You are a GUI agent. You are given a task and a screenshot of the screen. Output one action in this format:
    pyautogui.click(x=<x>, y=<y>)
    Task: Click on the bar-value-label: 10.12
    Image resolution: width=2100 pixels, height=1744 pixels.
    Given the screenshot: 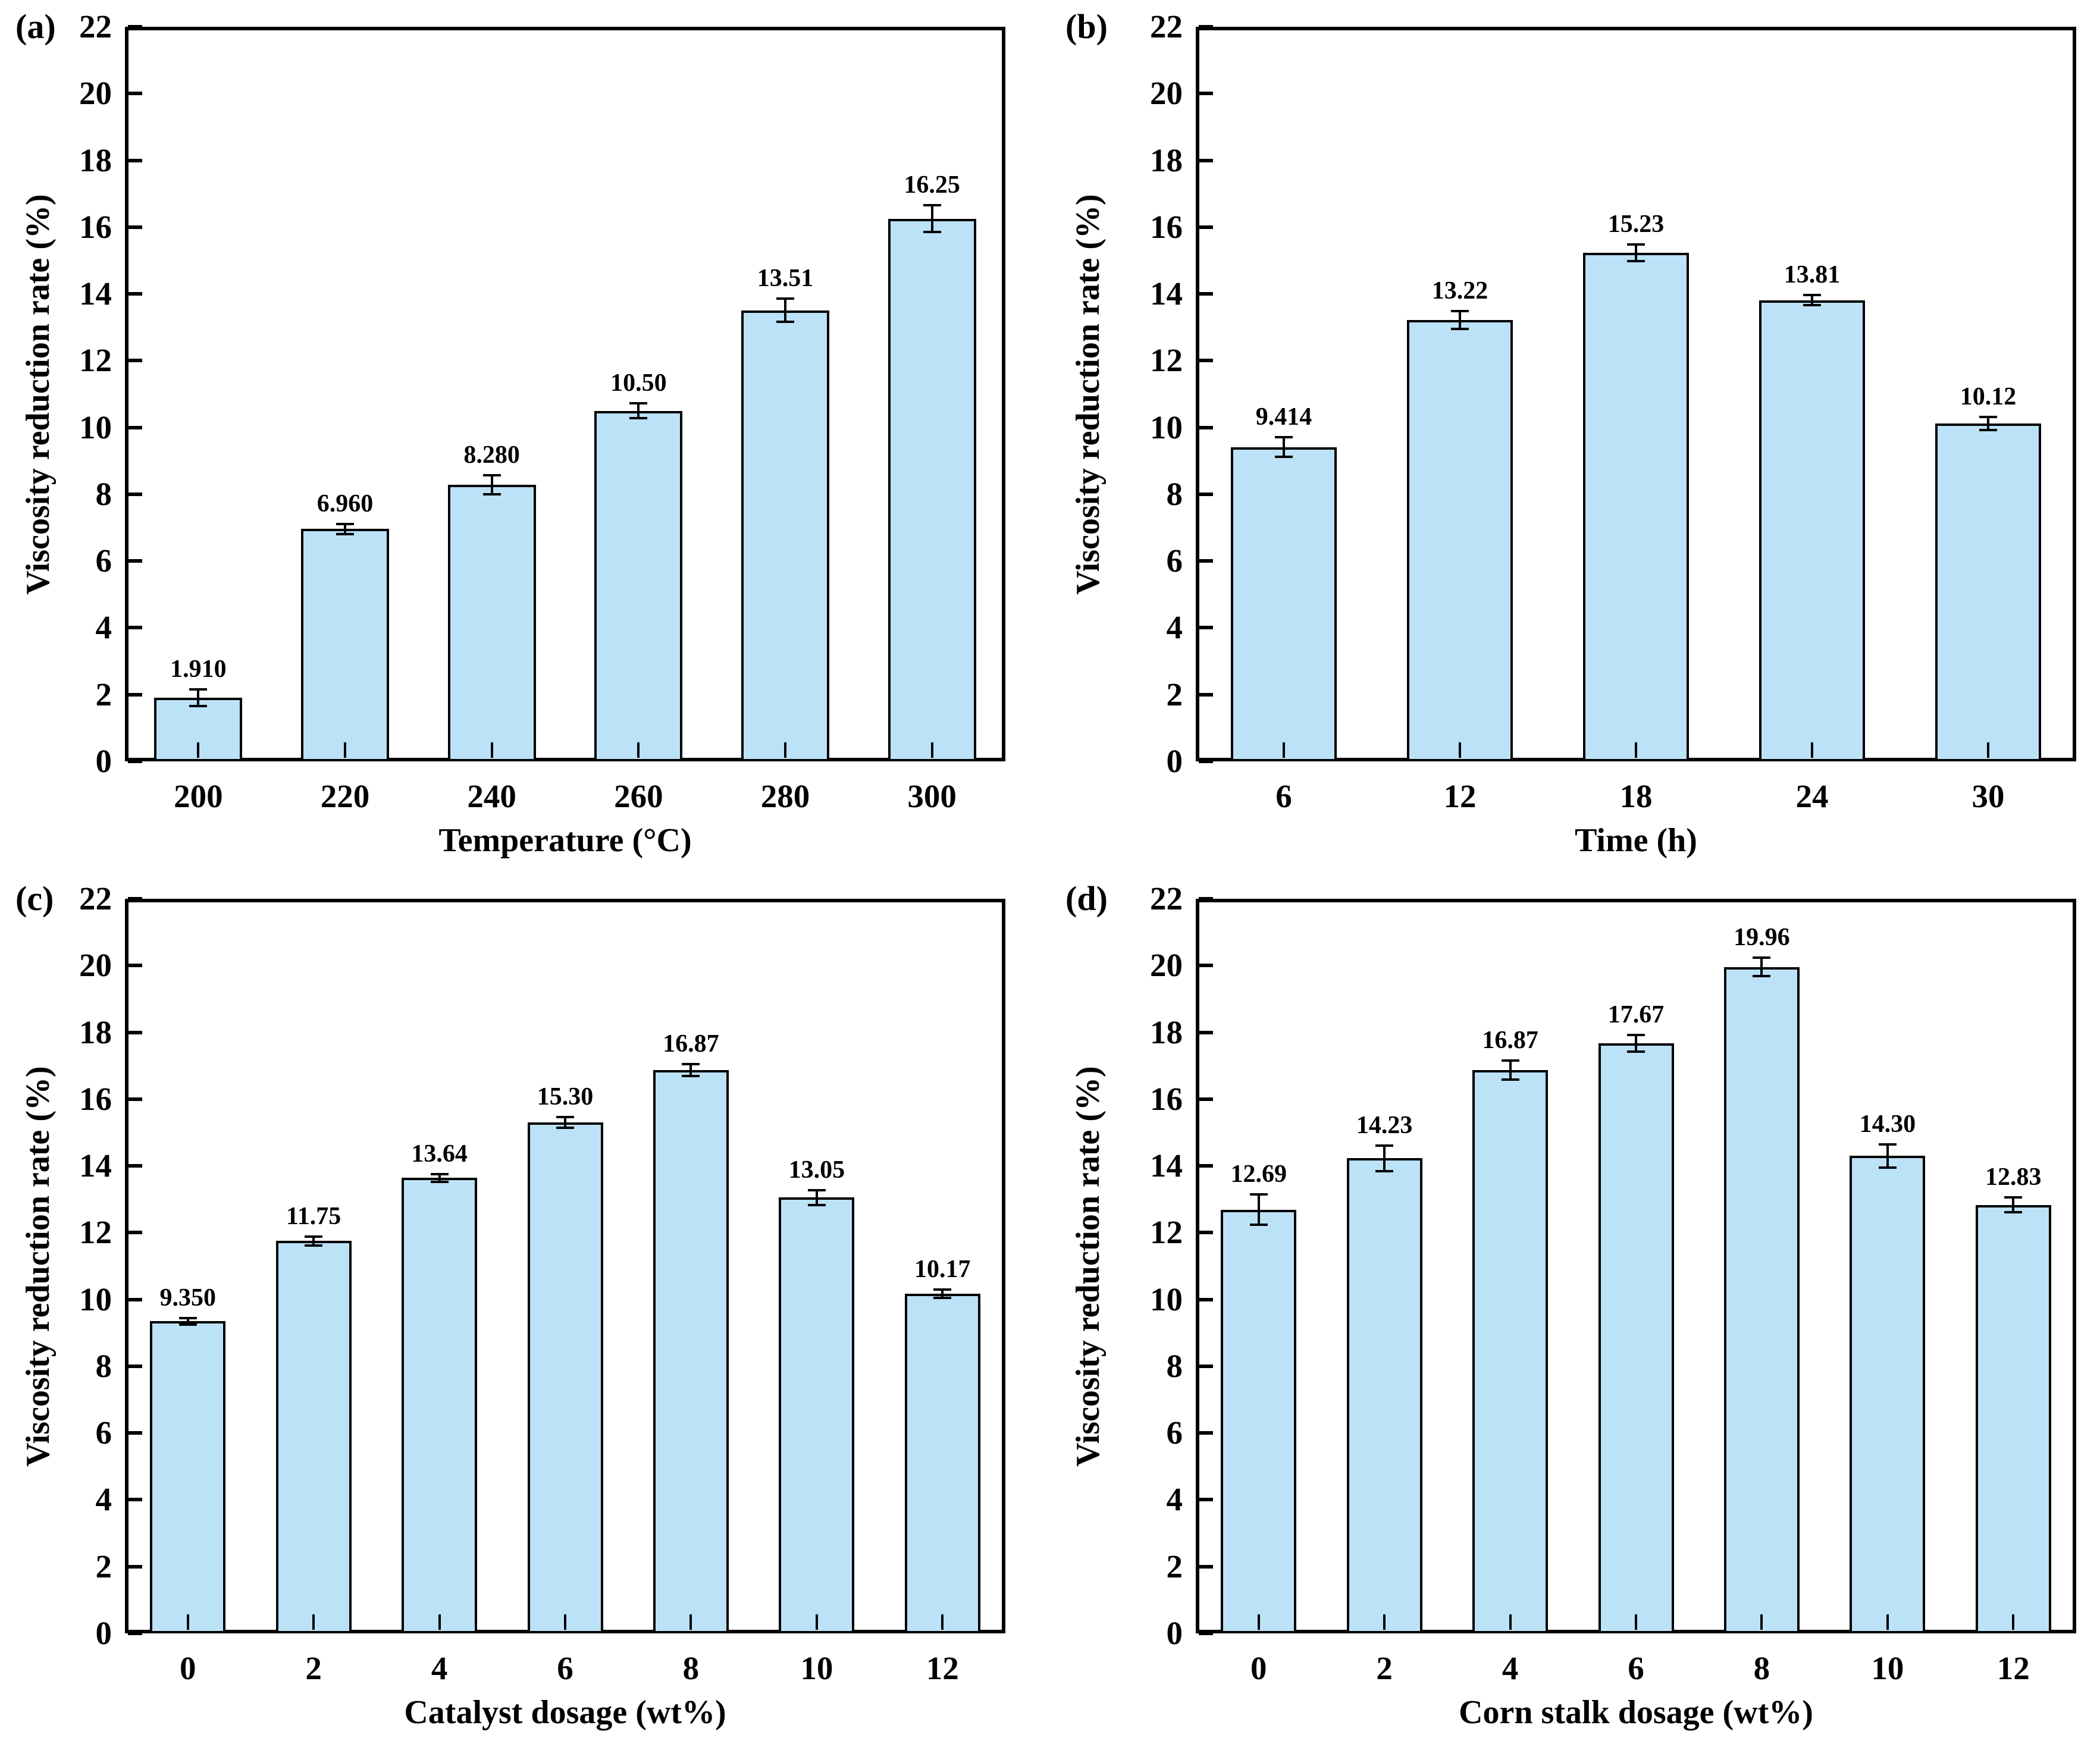 What is the action you would take?
    pyautogui.click(x=1988, y=396)
    